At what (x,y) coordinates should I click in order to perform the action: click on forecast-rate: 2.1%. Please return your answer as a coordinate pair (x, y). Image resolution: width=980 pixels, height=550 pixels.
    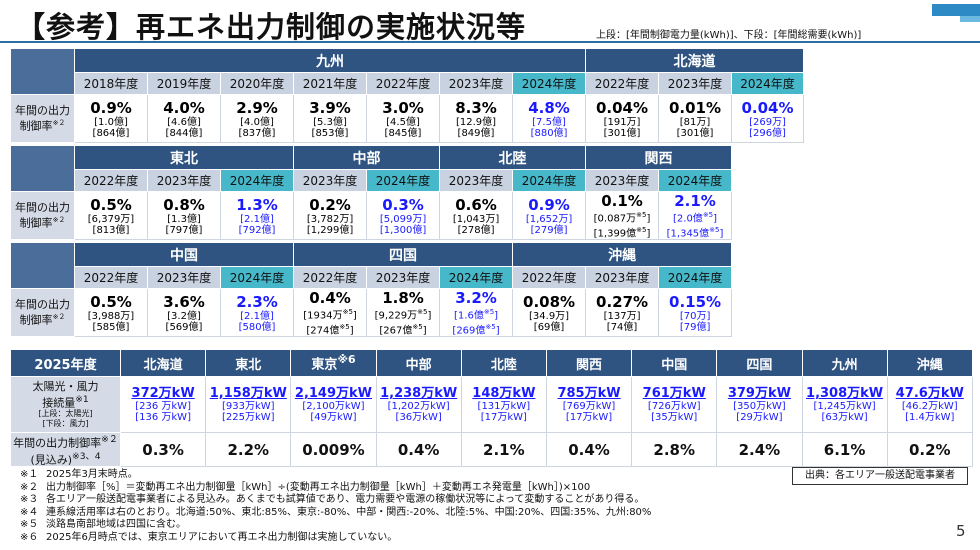
    Looking at the image, I should click on (504, 450).